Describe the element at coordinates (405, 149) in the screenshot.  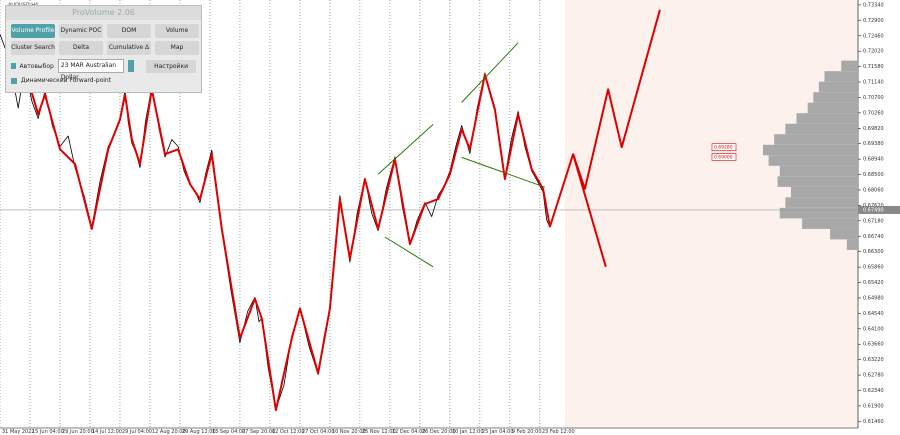
I see `series-channel-1-top` at that location.